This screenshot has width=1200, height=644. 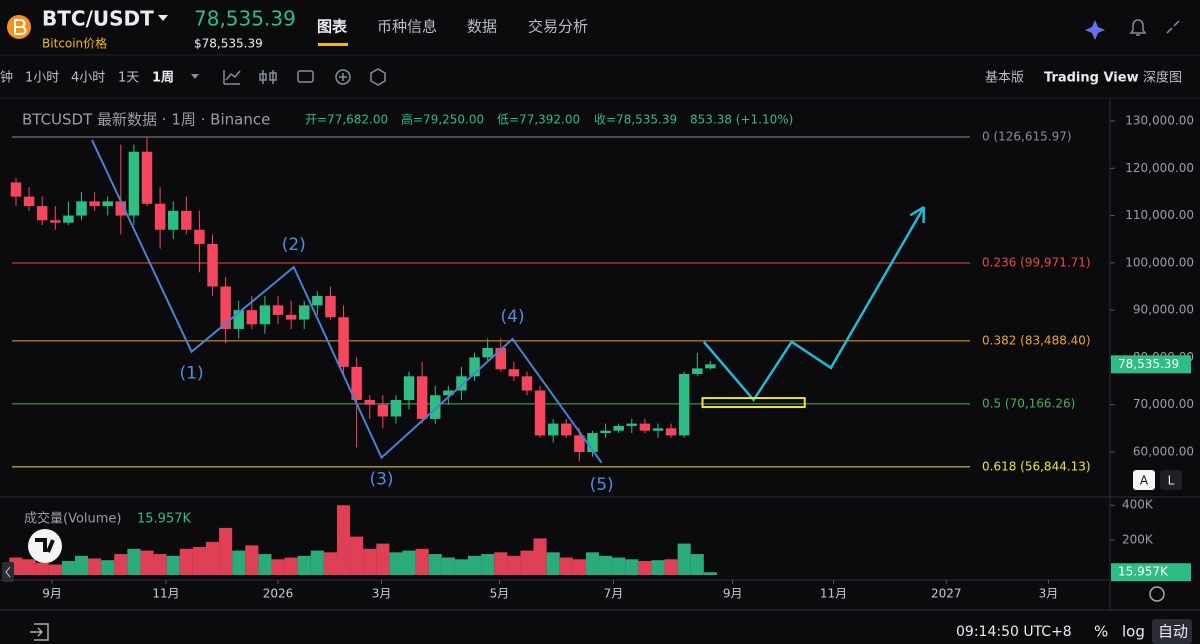 What do you see at coordinates (20, 27) in the screenshot?
I see `coin-glyph` at bounding box center [20, 27].